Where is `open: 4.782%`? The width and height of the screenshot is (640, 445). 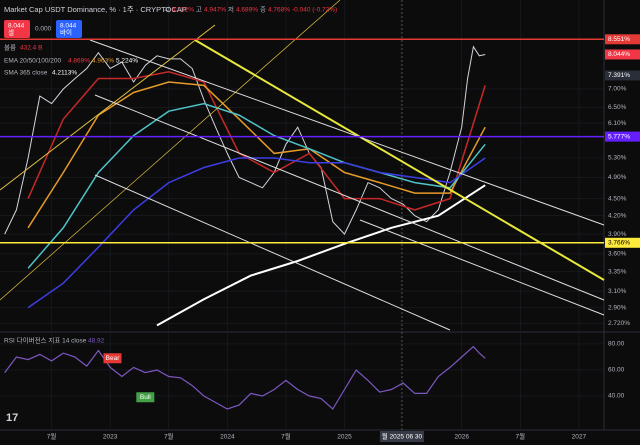 open: 4.782% is located at coordinates (183, 10).